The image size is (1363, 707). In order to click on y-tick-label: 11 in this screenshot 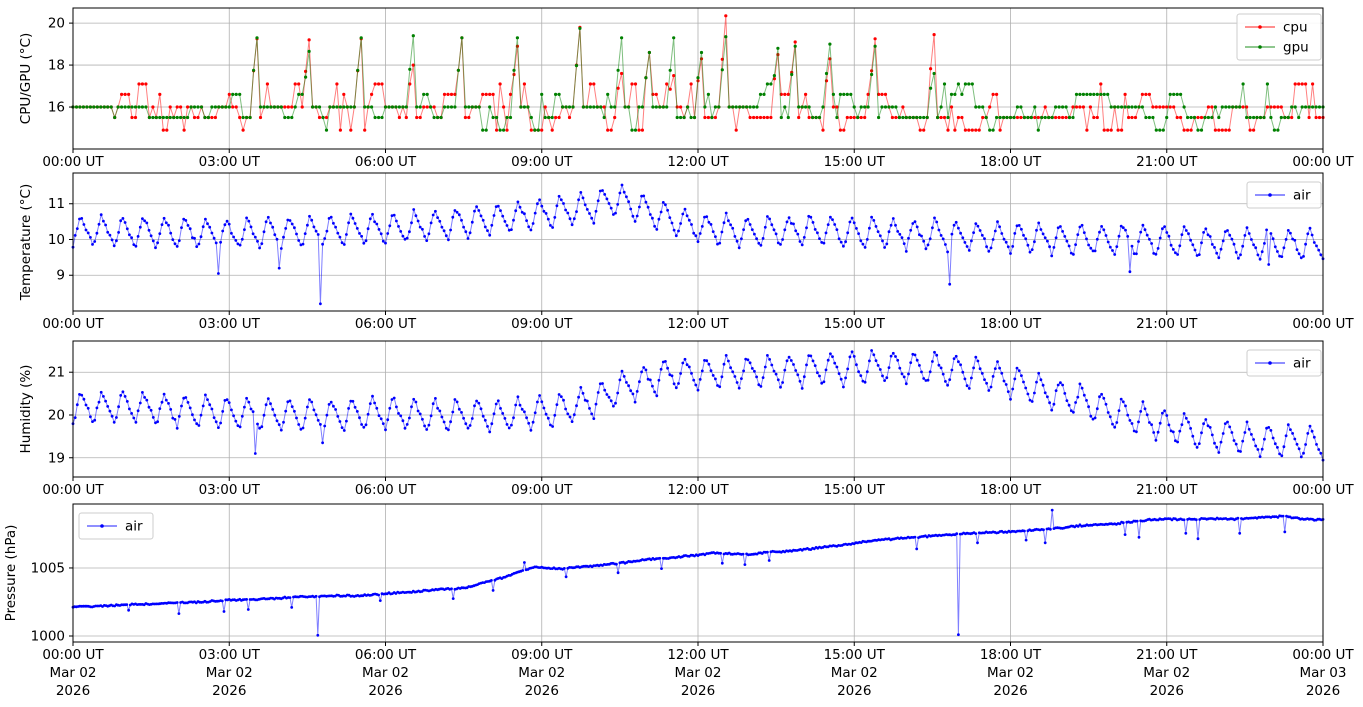, I will do `click(56, 204)`.